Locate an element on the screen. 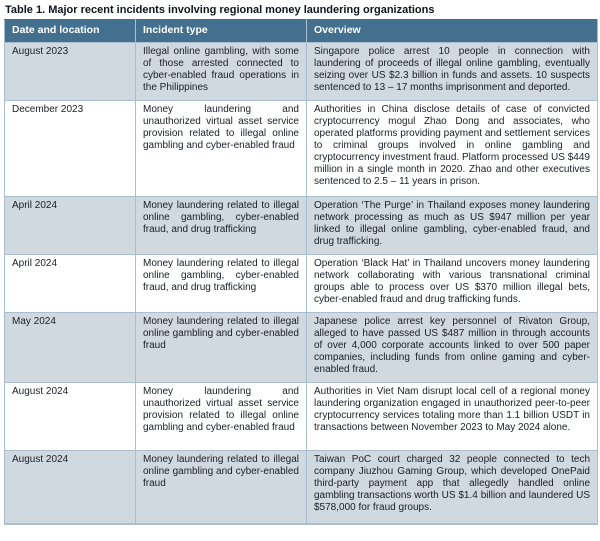 This screenshot has width=600, height=541. col-header-date-location: Date and location is located at coordinates (70, 31).